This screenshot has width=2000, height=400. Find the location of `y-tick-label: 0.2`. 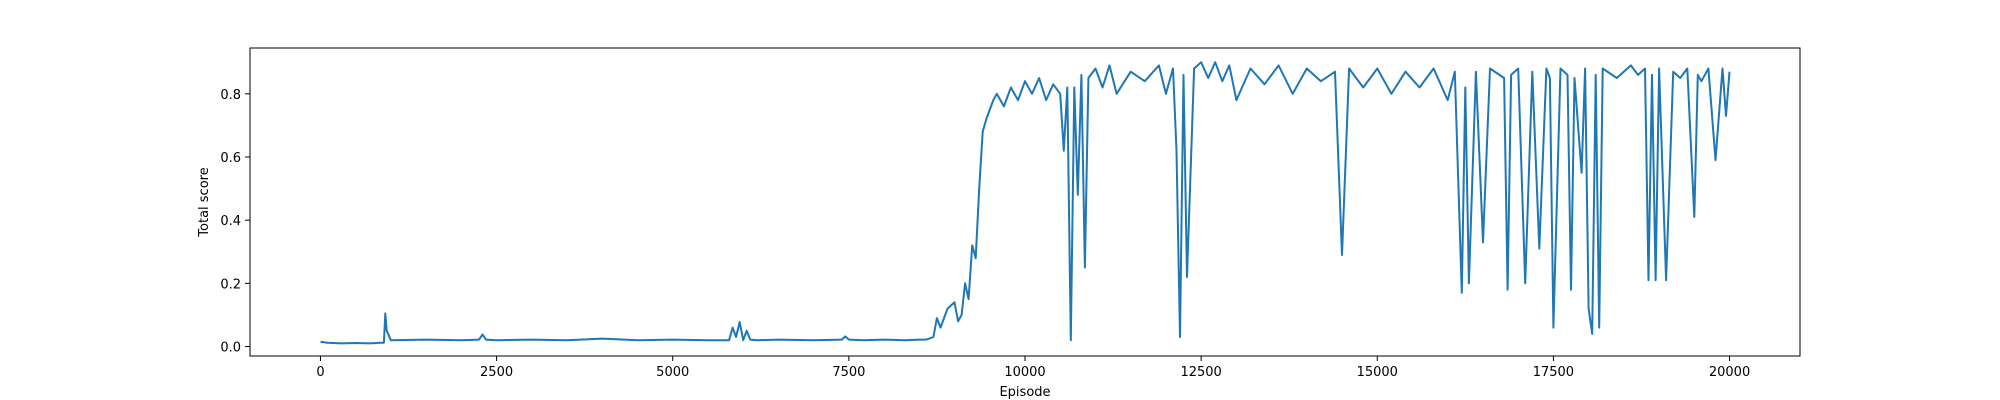

y-tick-label: 0.2 is located at coordinates (230, 284).